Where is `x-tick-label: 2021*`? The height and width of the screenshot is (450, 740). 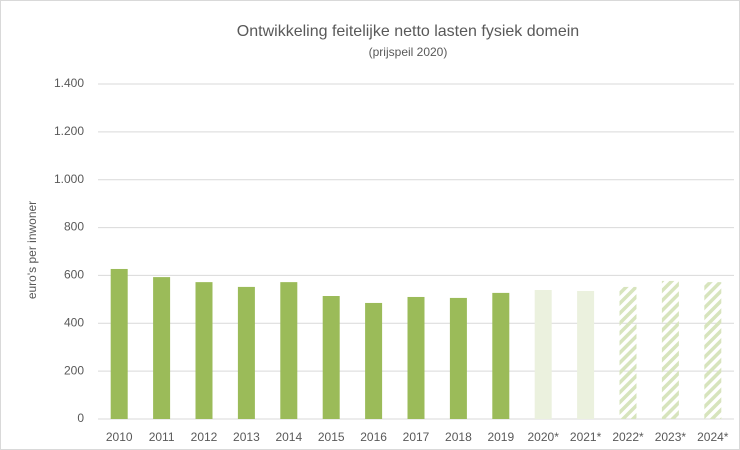
x-tick-label: 2021* is located at coordinates (586, 437).